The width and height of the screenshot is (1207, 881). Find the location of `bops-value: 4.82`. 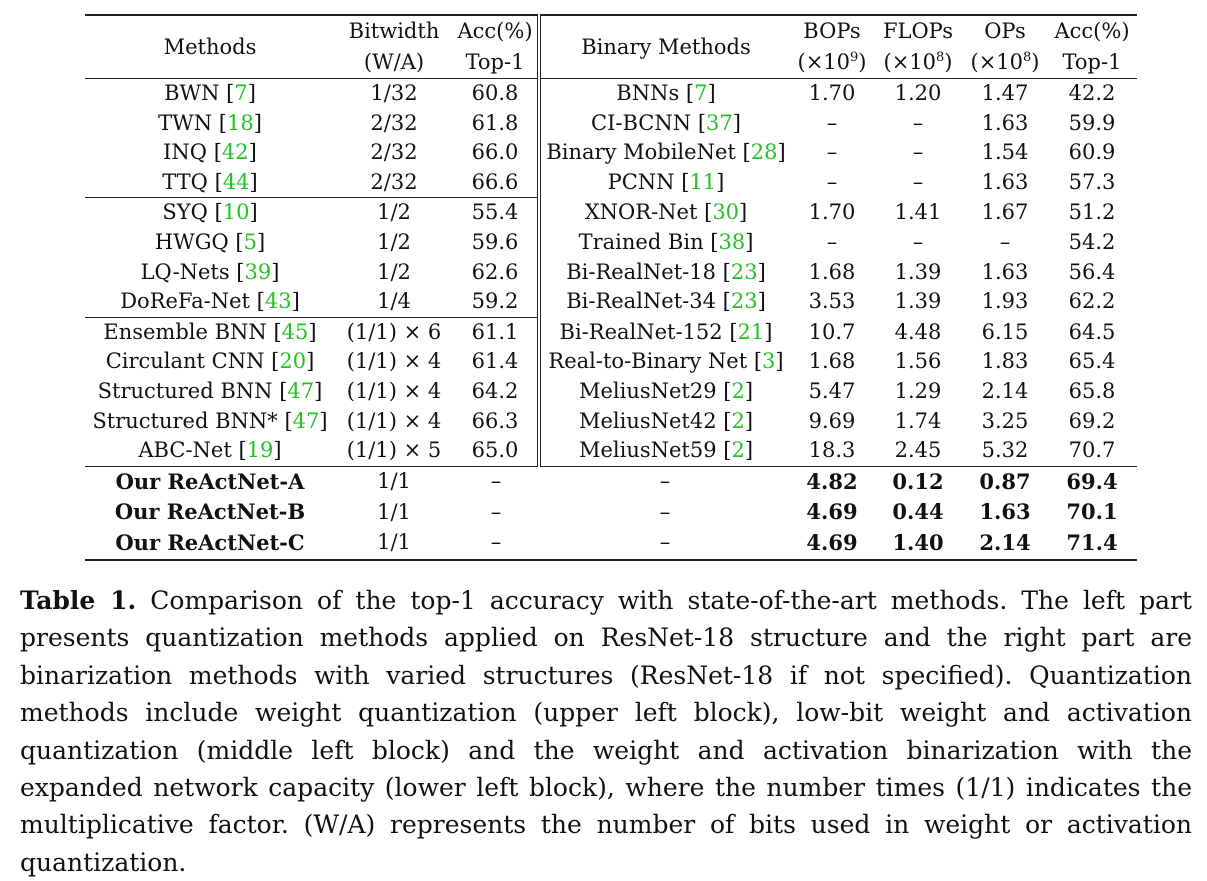

bops-value: 4.82 is located at coordinates (832, 481).